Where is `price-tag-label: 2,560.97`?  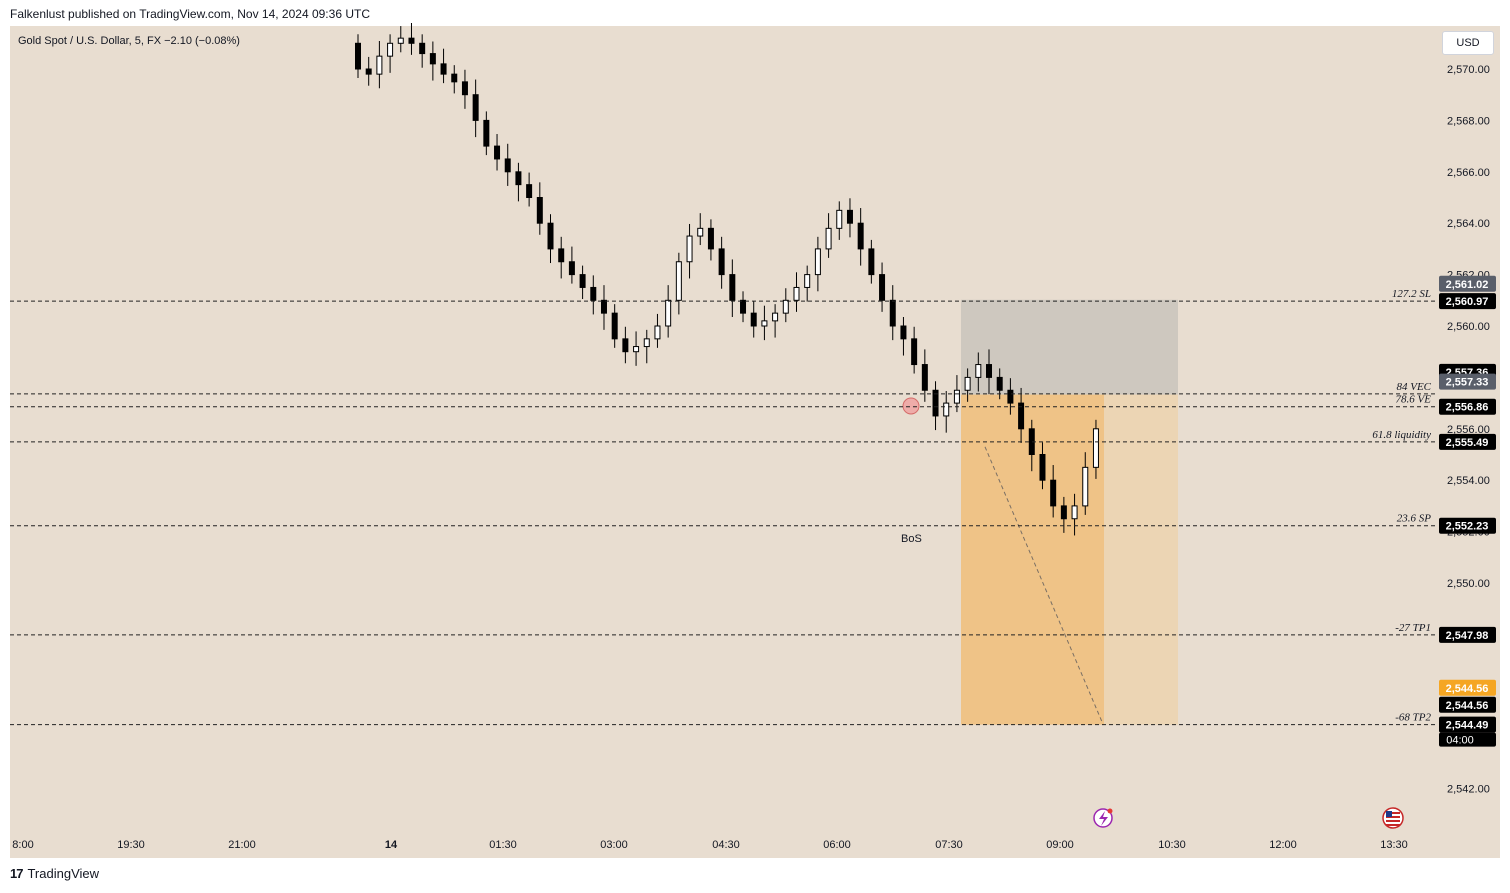 price-tag-label: 2,560.97 is located at coordinates (1467, 302).